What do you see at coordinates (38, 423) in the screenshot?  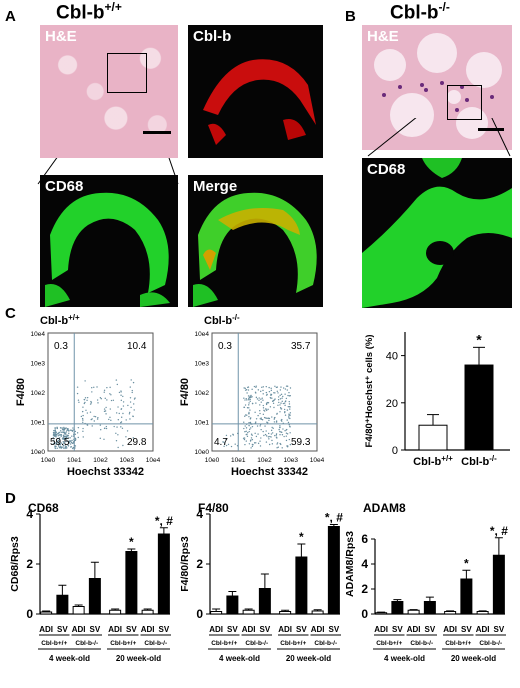 I see `flow-y-tick-label: 10e1` at bounding box center [38, 423].